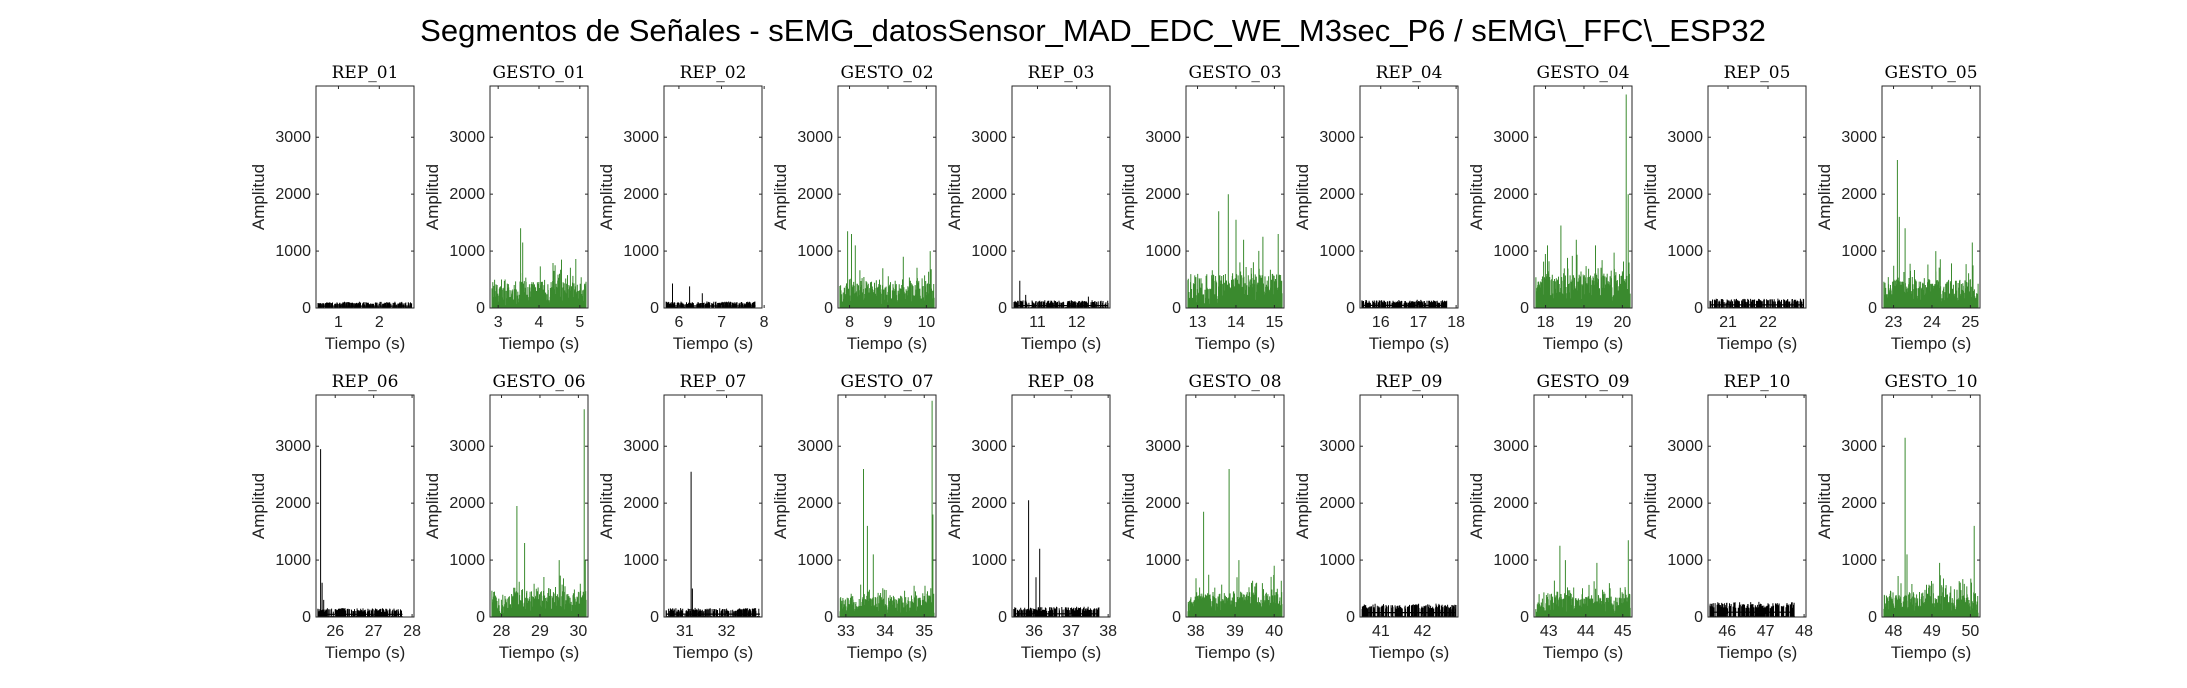 The height and width of the screenshot is (688, 2187). Describe the element at coordinates (1236, 322) in the screenshot. I see `x-tick-label: 14` at that location.